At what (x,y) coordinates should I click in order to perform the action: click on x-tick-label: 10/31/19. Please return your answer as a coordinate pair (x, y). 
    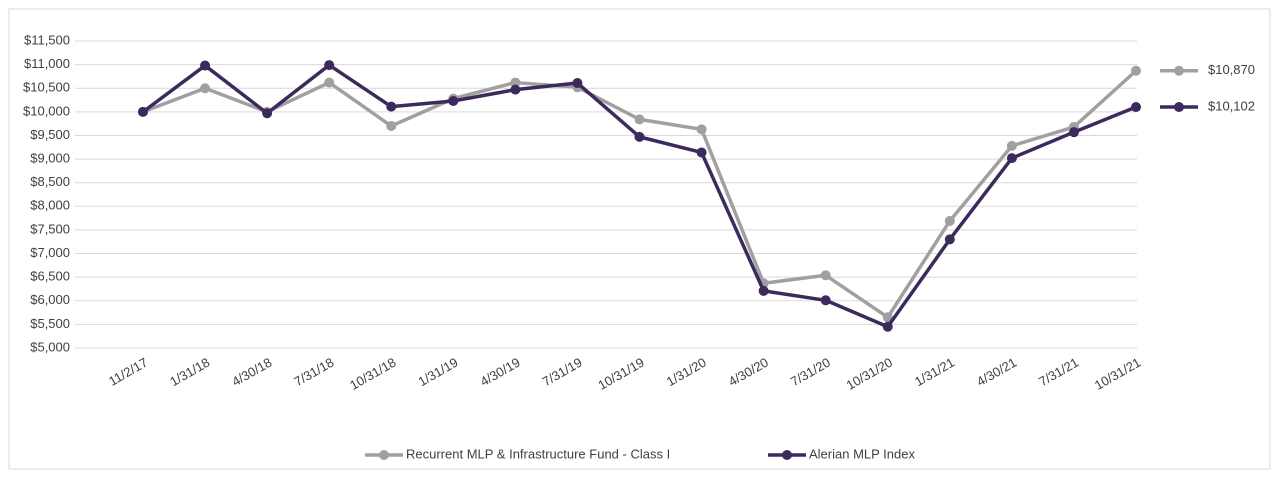
    Looking at the image, I should click on (620, 374).